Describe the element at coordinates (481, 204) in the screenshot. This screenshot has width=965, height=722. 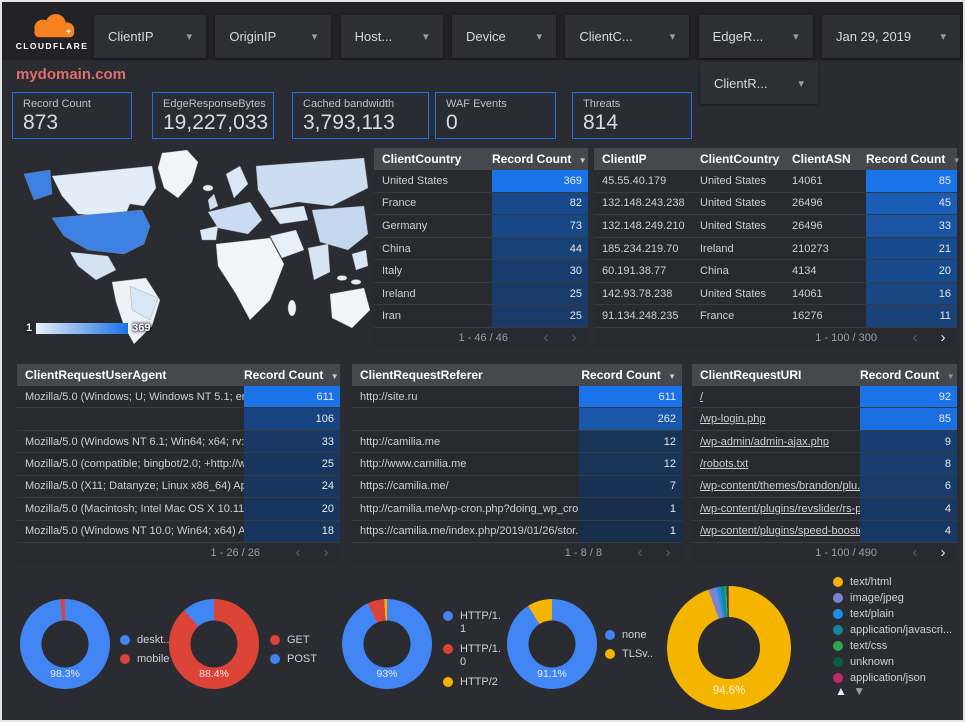
I see `table-row: France 82` at that location.